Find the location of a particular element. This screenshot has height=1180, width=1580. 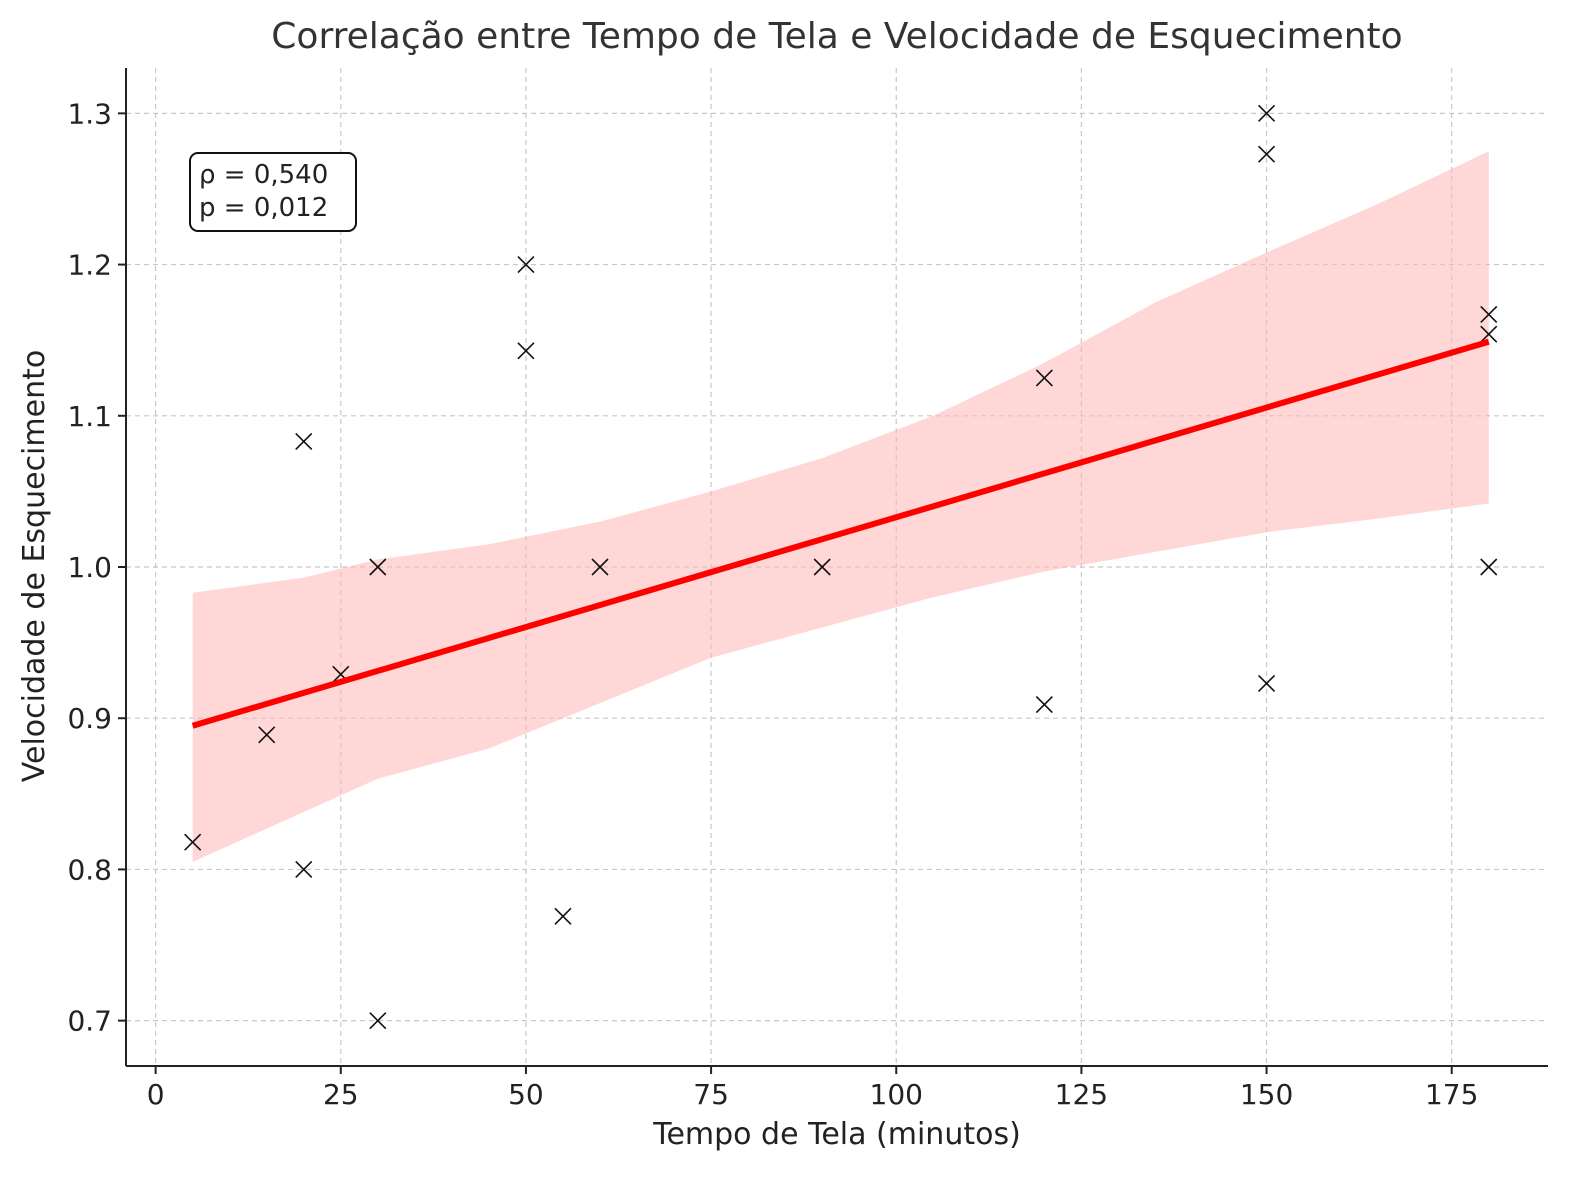

x-tick-label: 75 is located at coordinates (711, 1094).